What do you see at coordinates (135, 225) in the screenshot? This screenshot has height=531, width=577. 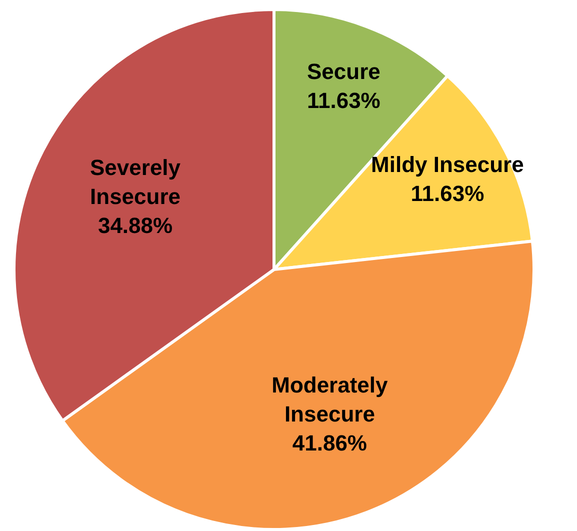 I see `data-label: 34.88%` at bounding box center [135, 225].